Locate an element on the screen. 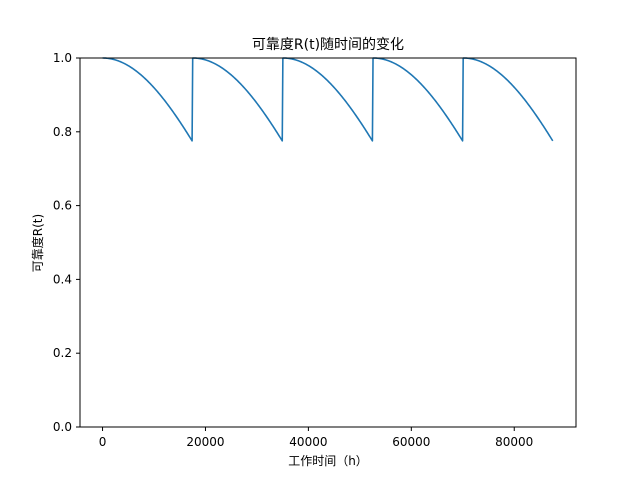  x-tick-label: 80000 is located at coordinates (514, 442).